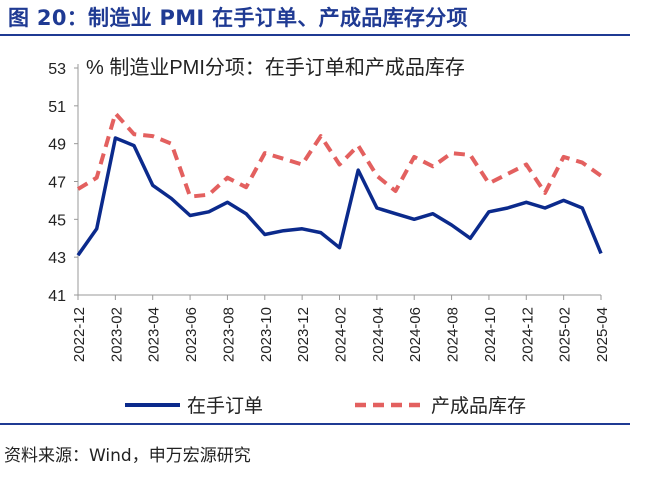 Image resolution: width=653 pixels, height=479 pixels. Describe the element at coordinates (191, 334) in the screenshot. I see `x-tick-label: 2023-06` at that location.